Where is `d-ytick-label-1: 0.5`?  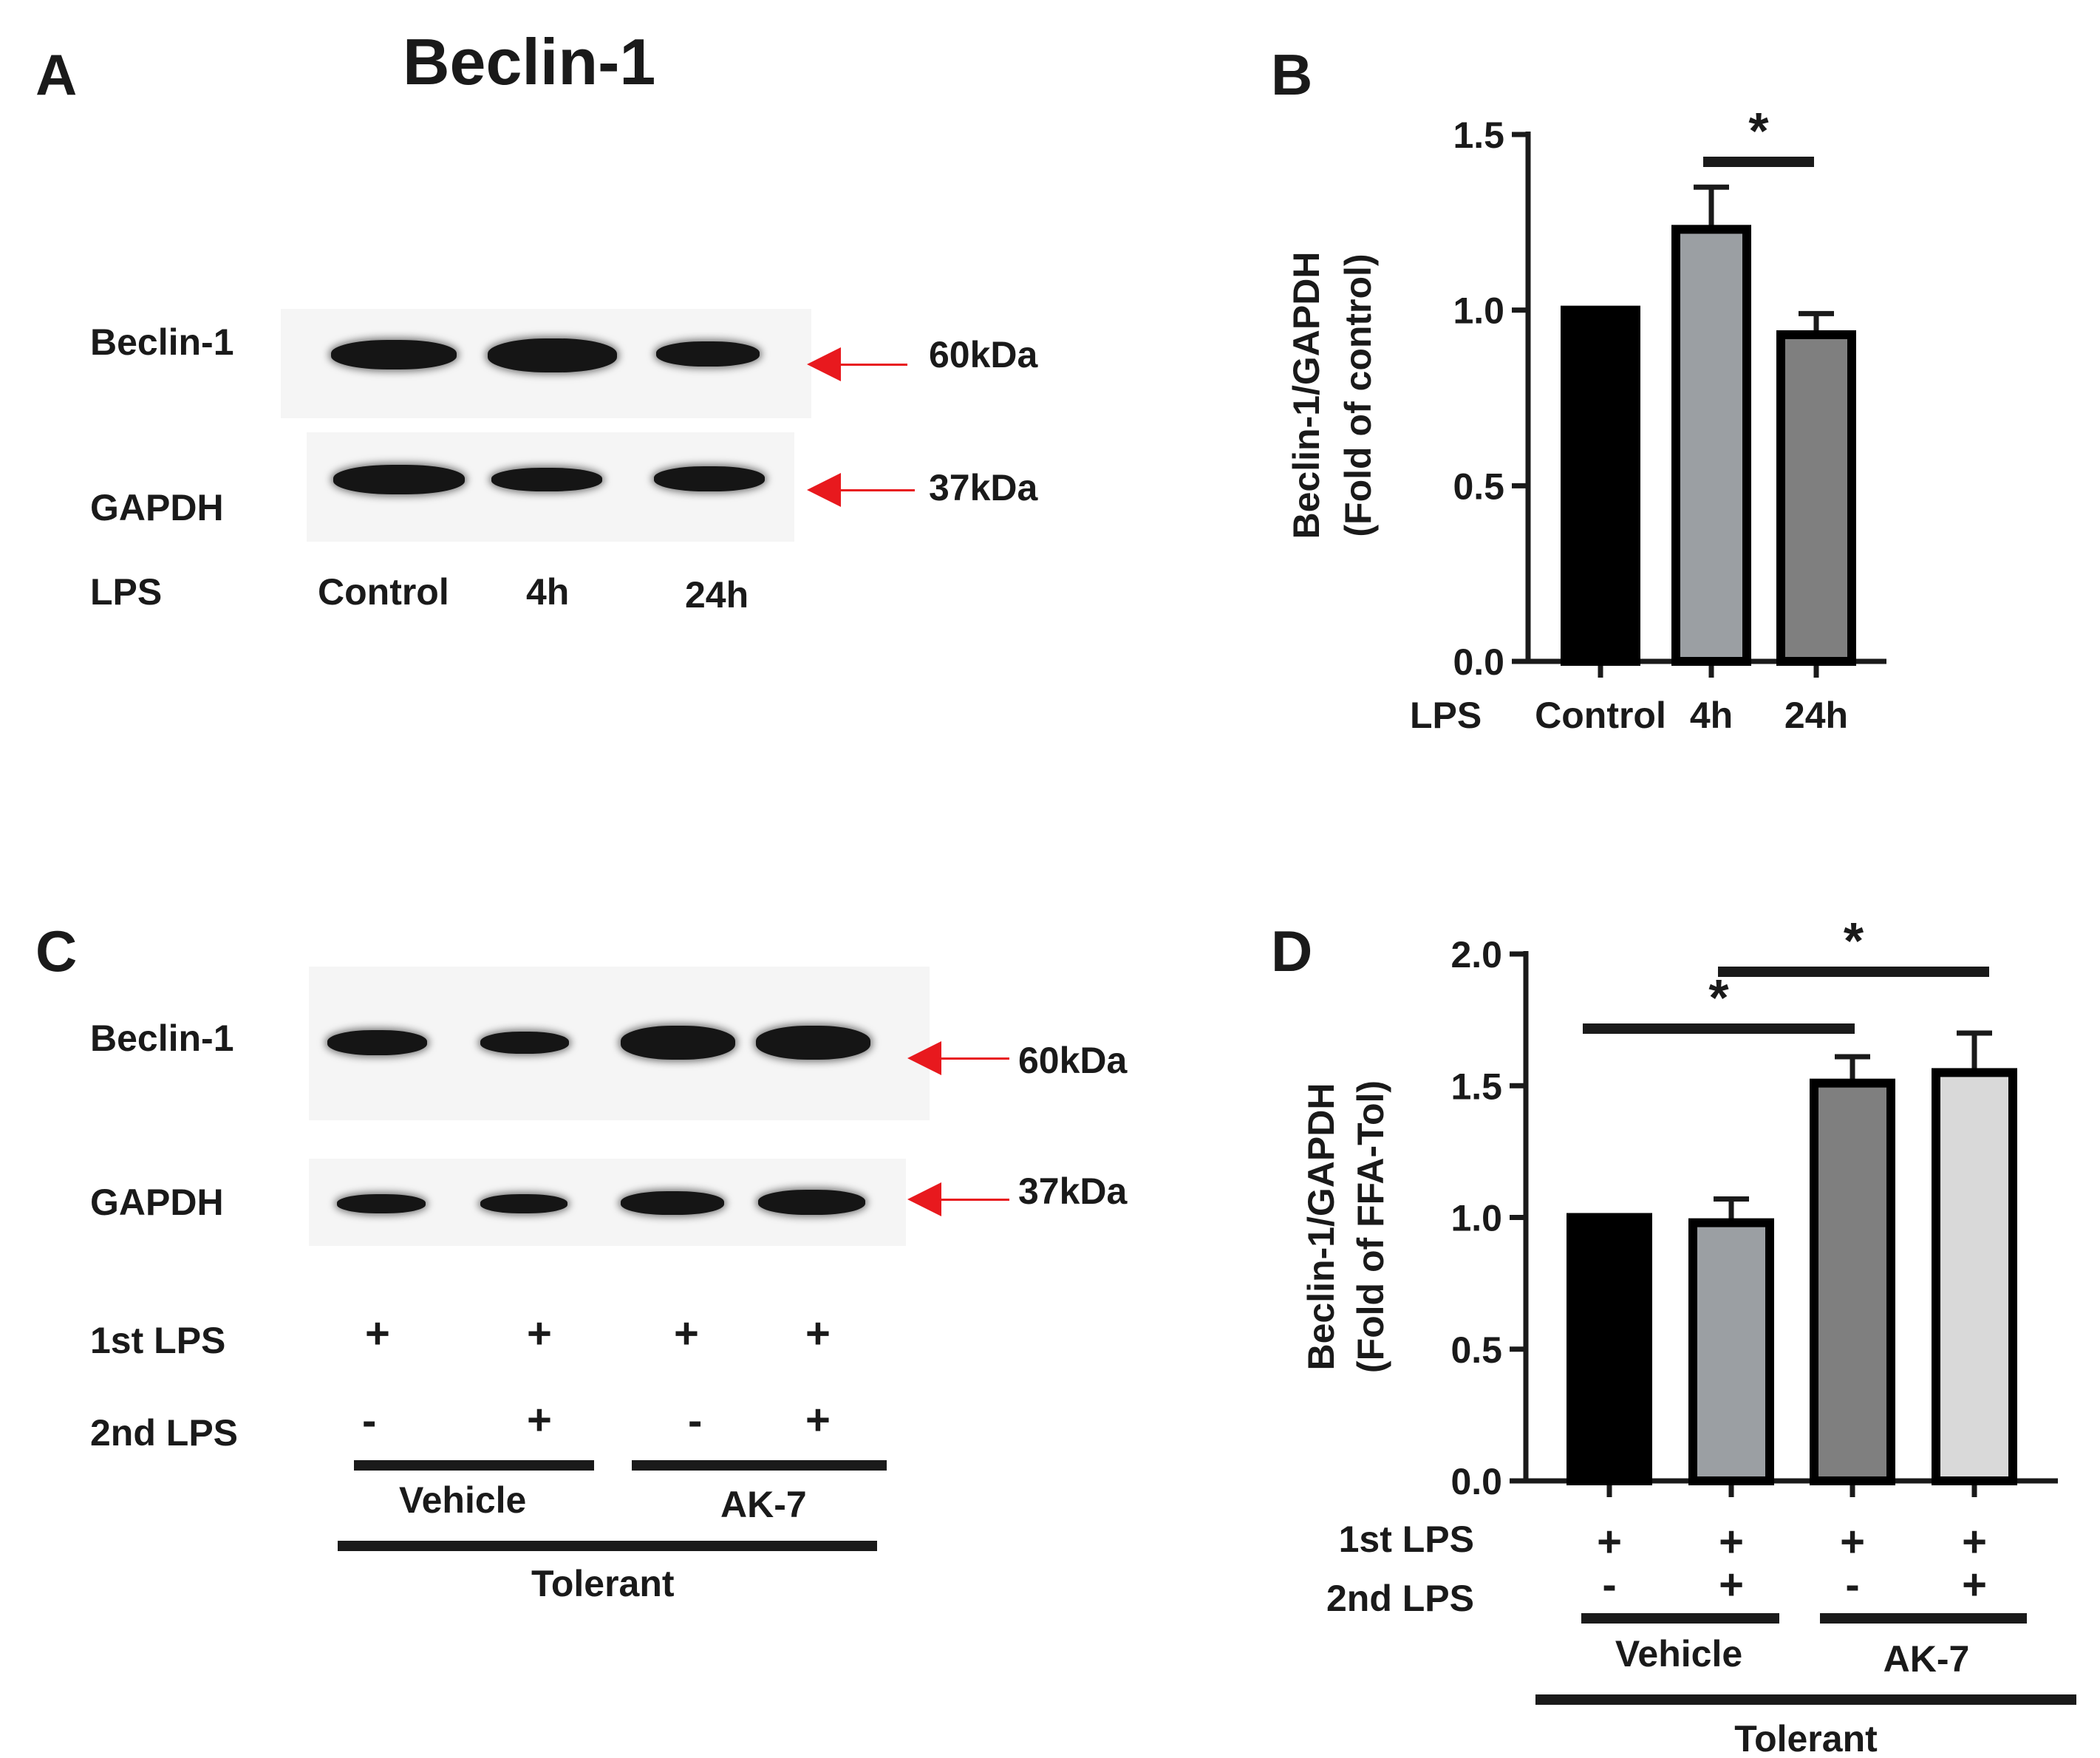 d-ytick-label-1: 0.5 is located at coordinates (1476, 1350).